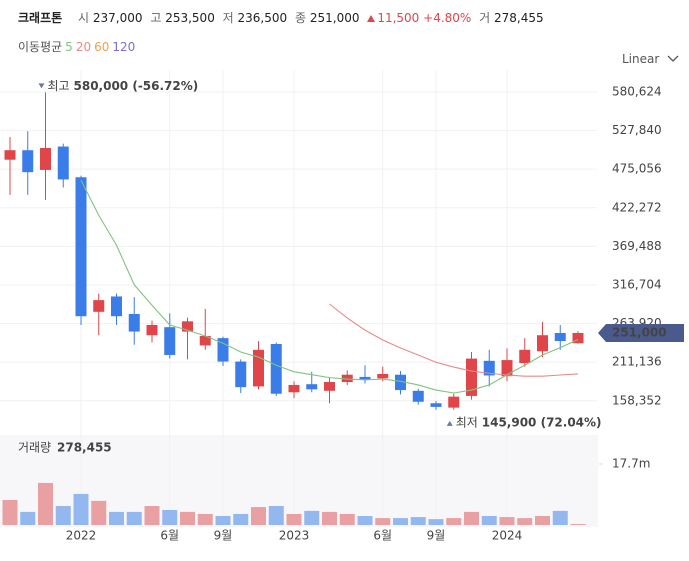  I want to click on up-icon, so click(371, 18).